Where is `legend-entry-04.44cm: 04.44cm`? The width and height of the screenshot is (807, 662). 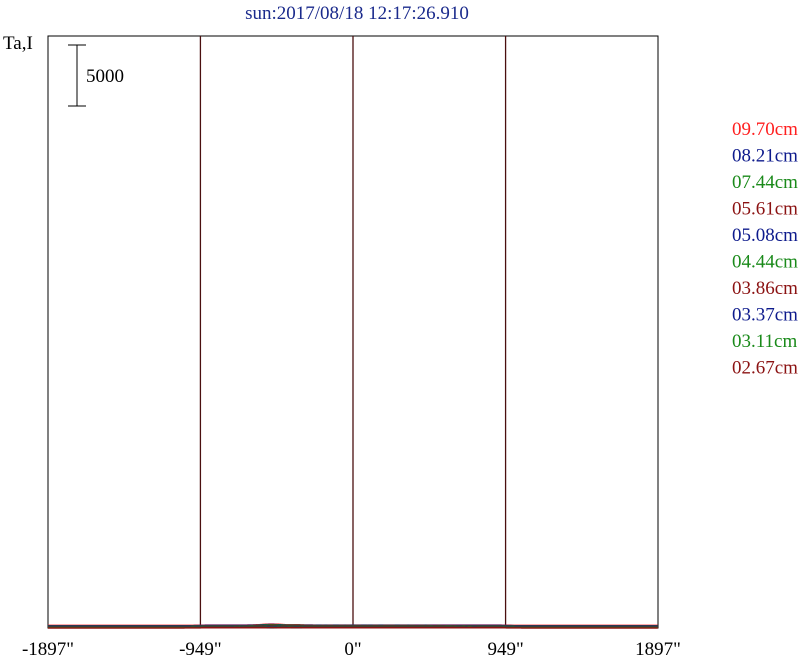
legend-entry-04.44cm: 04.44cm is located at coordinates (765, 262).